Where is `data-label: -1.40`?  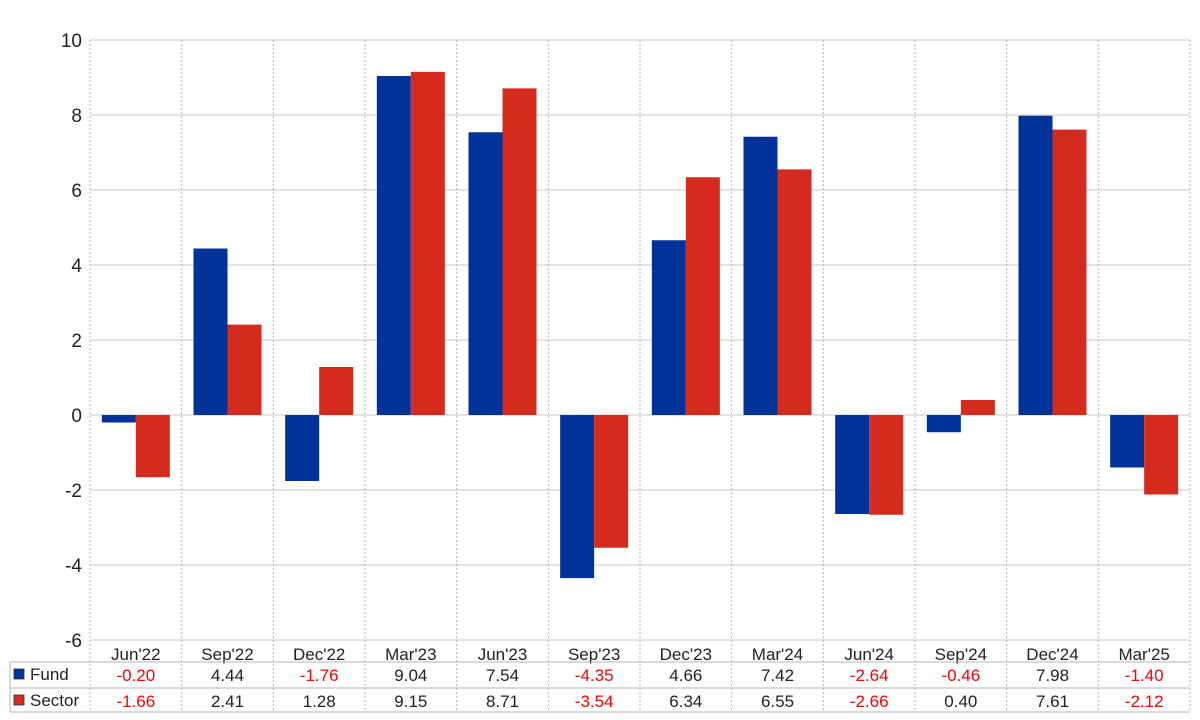 data-label: -1.40 is located at coordinates (1144, 675).